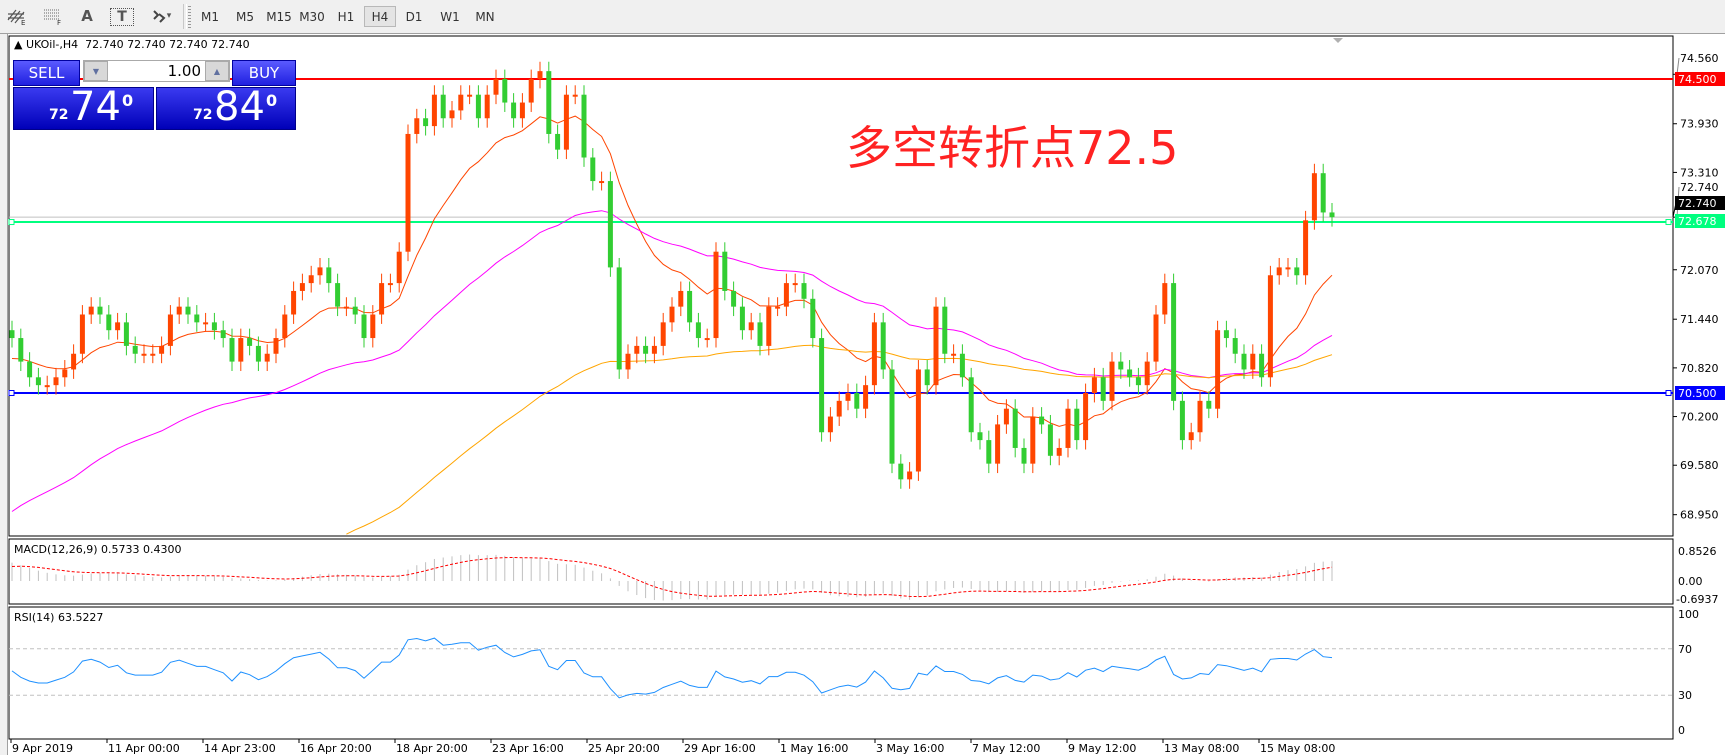  I want to click on fibonacci-fan-icon: F, so click(53, 16).